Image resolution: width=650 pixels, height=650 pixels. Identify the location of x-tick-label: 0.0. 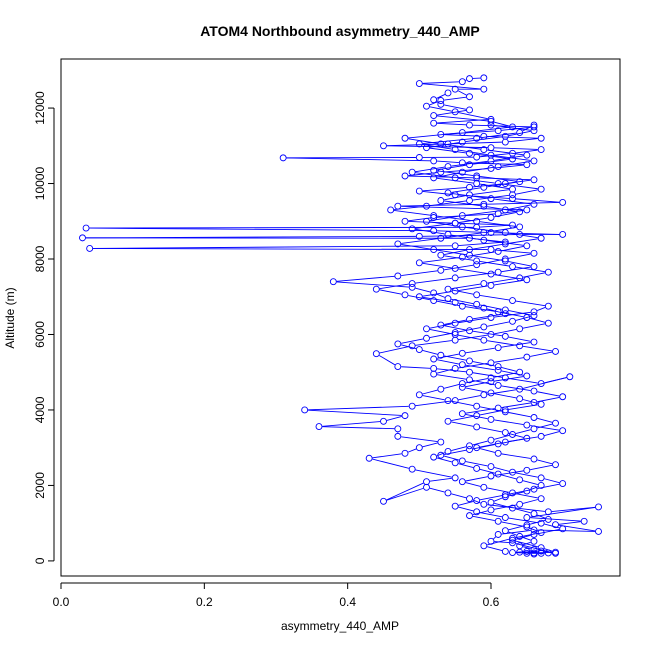
(61, 602).